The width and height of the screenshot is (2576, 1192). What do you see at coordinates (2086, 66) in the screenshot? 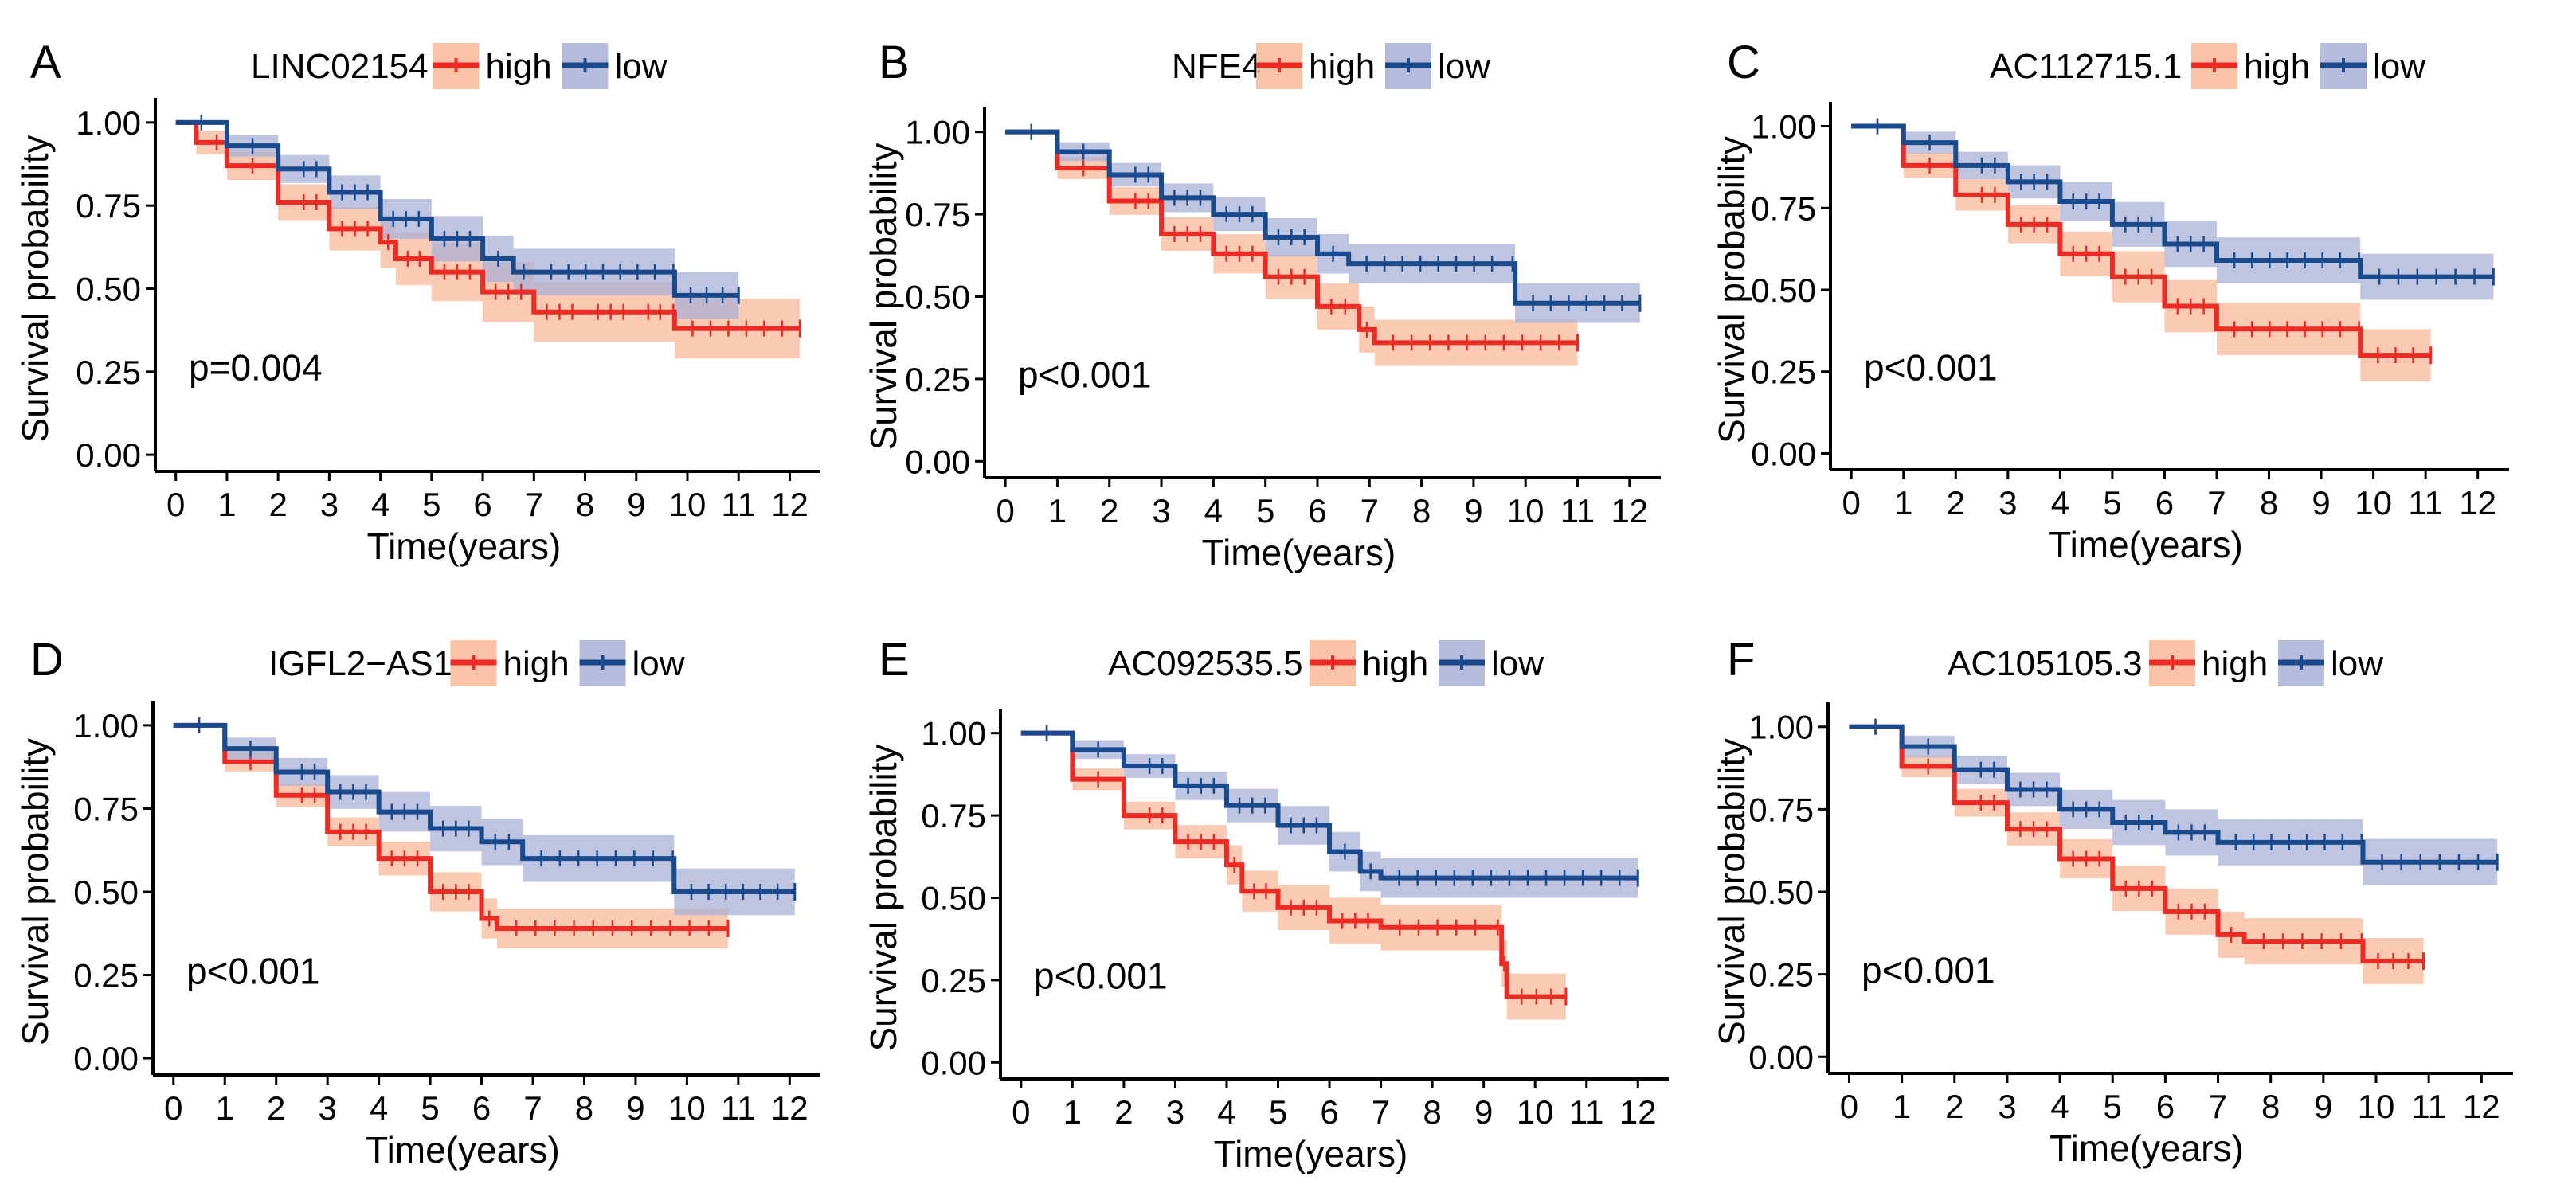
I see `legend-gene-name: AC112715.1` at bounding box center [2086, 66].